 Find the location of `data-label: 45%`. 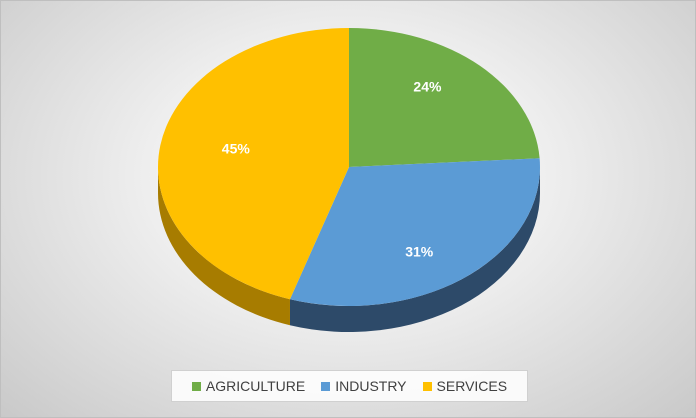

data-label: 45% is located at coordinates (236, 149).